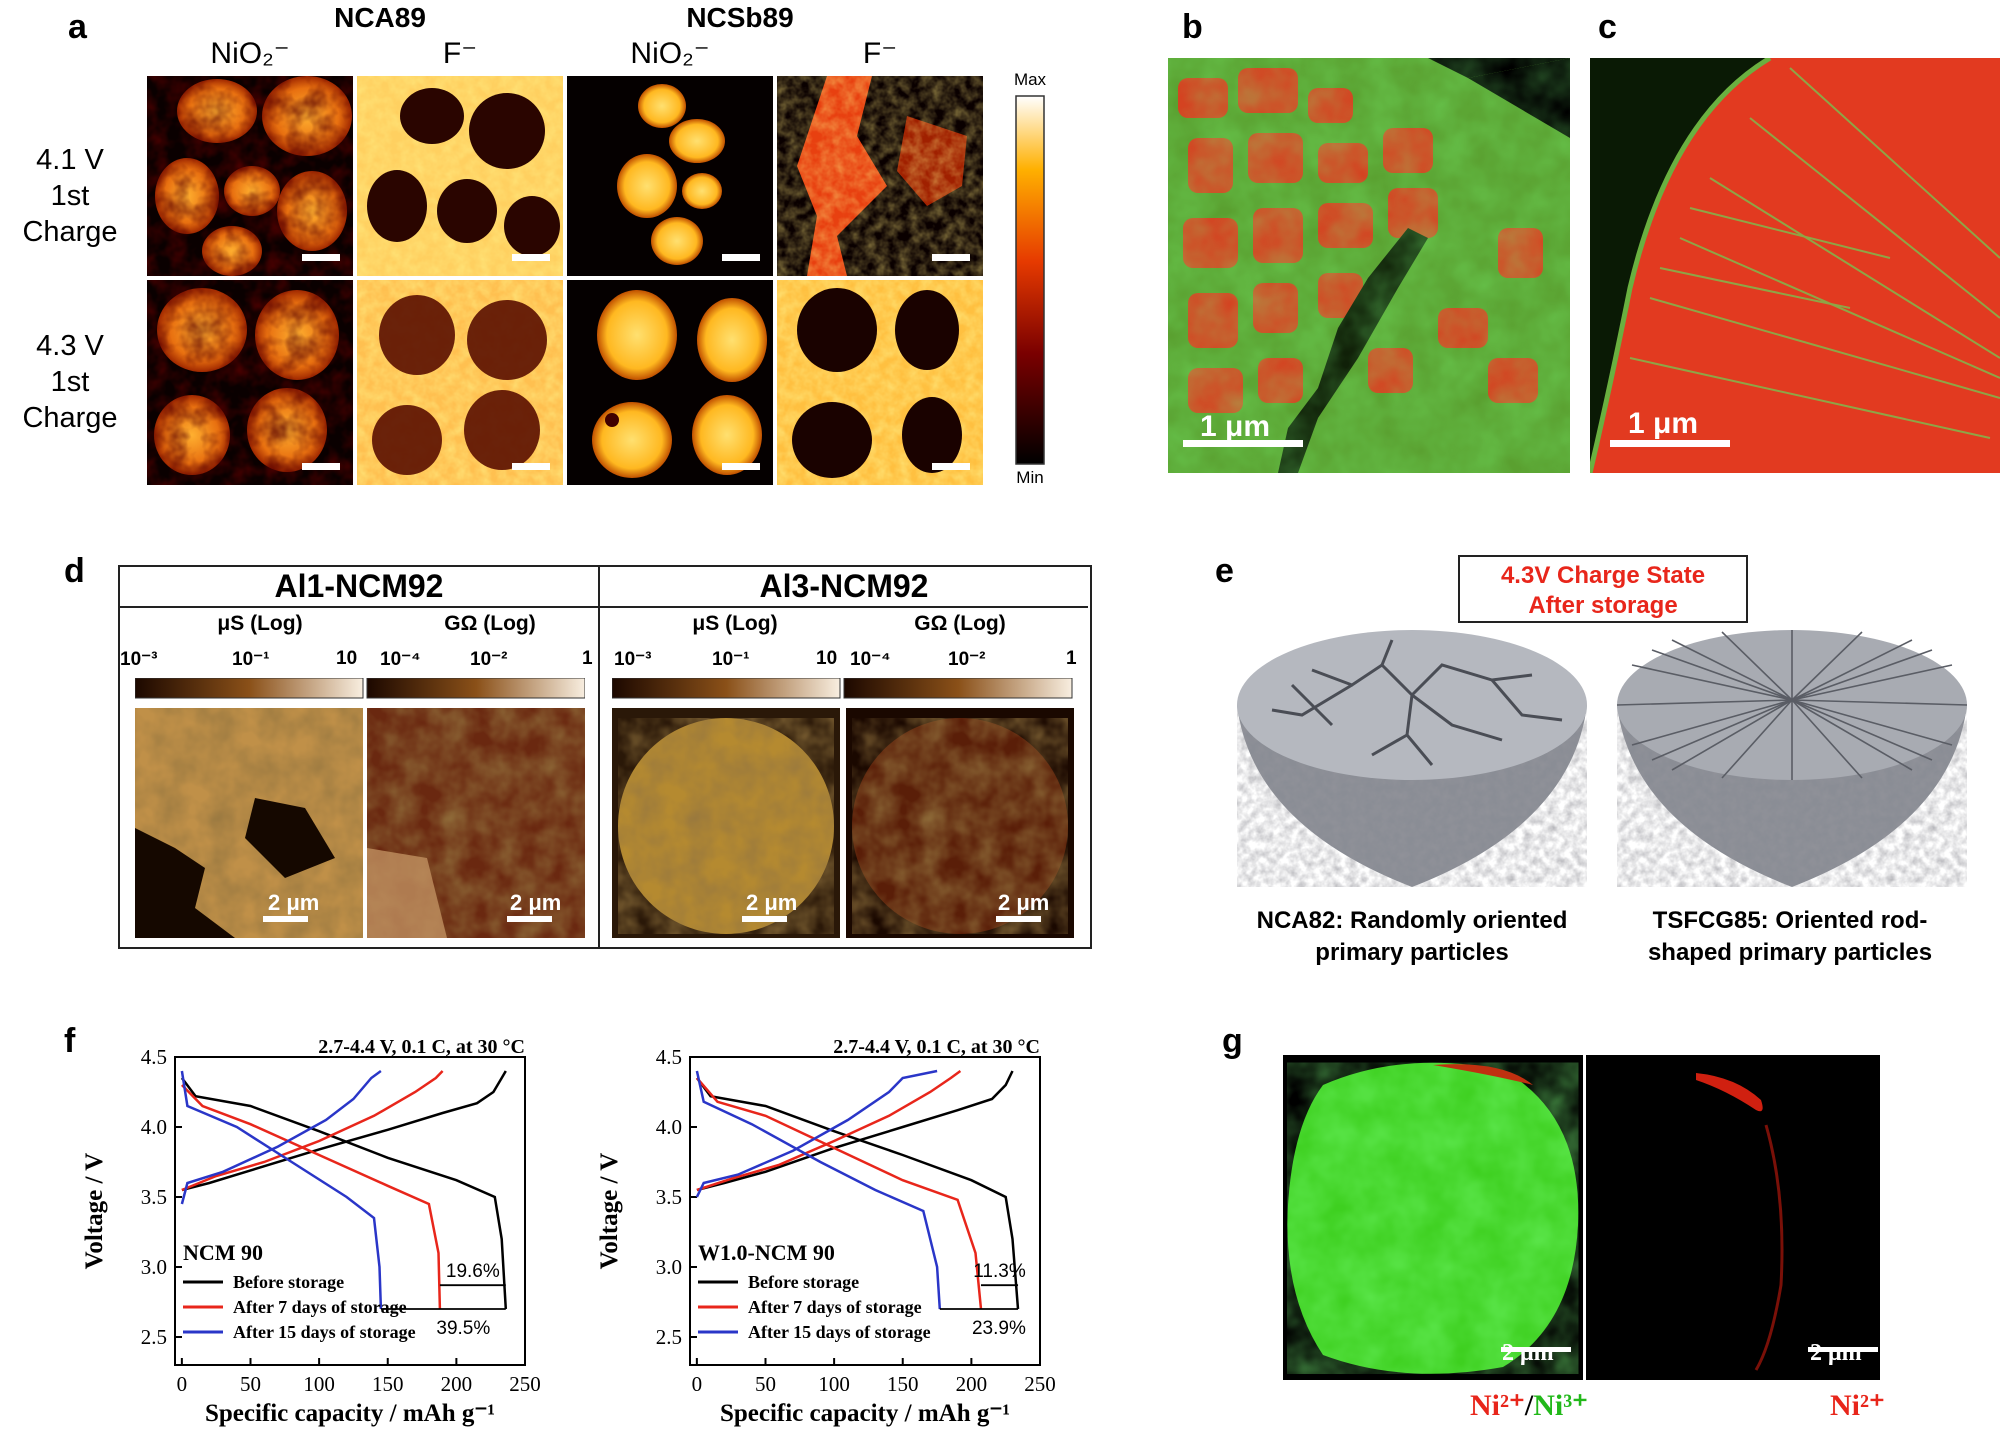 The image size is (2000, 1433). Describe the element at coordinates (1030, 477) in the screenshot. I see `colorbar-min: Min` at that location.